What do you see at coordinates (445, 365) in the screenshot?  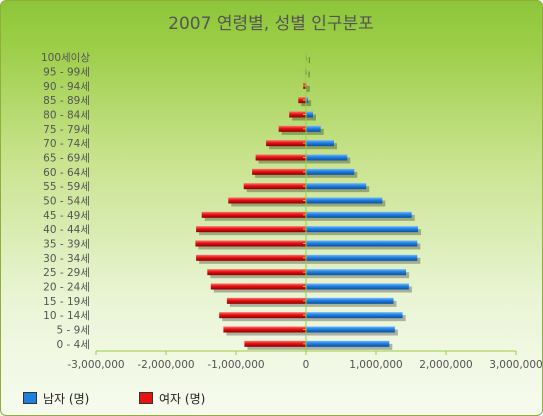 I see `x-tick-label: 2,000,000` at bounding box center [445, 365].